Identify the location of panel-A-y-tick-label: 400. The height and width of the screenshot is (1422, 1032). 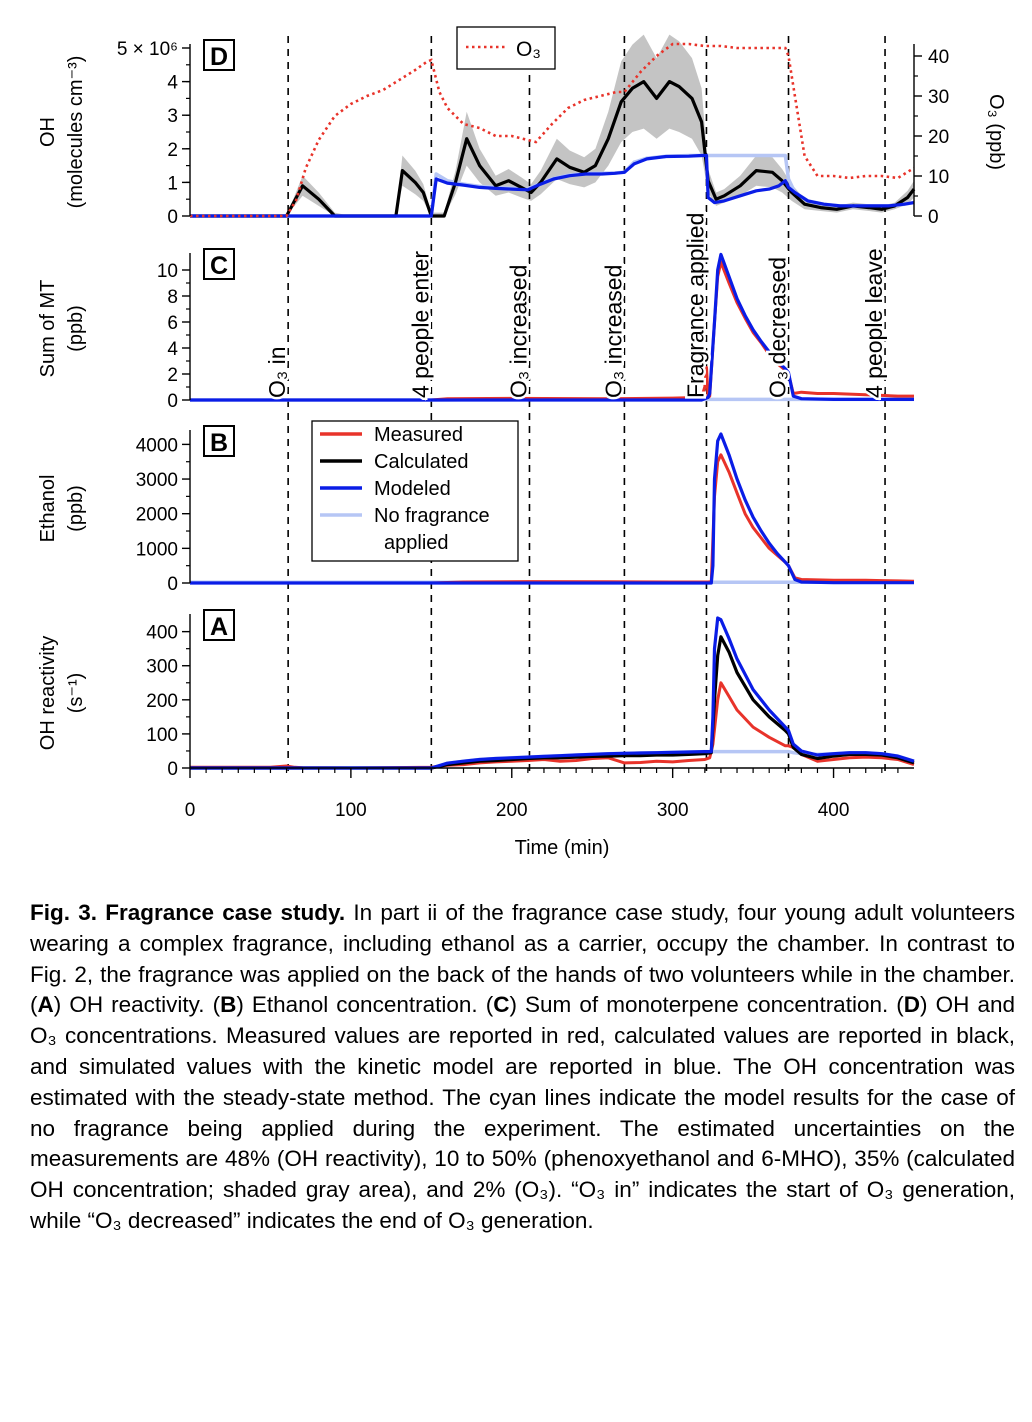
(162, 633).